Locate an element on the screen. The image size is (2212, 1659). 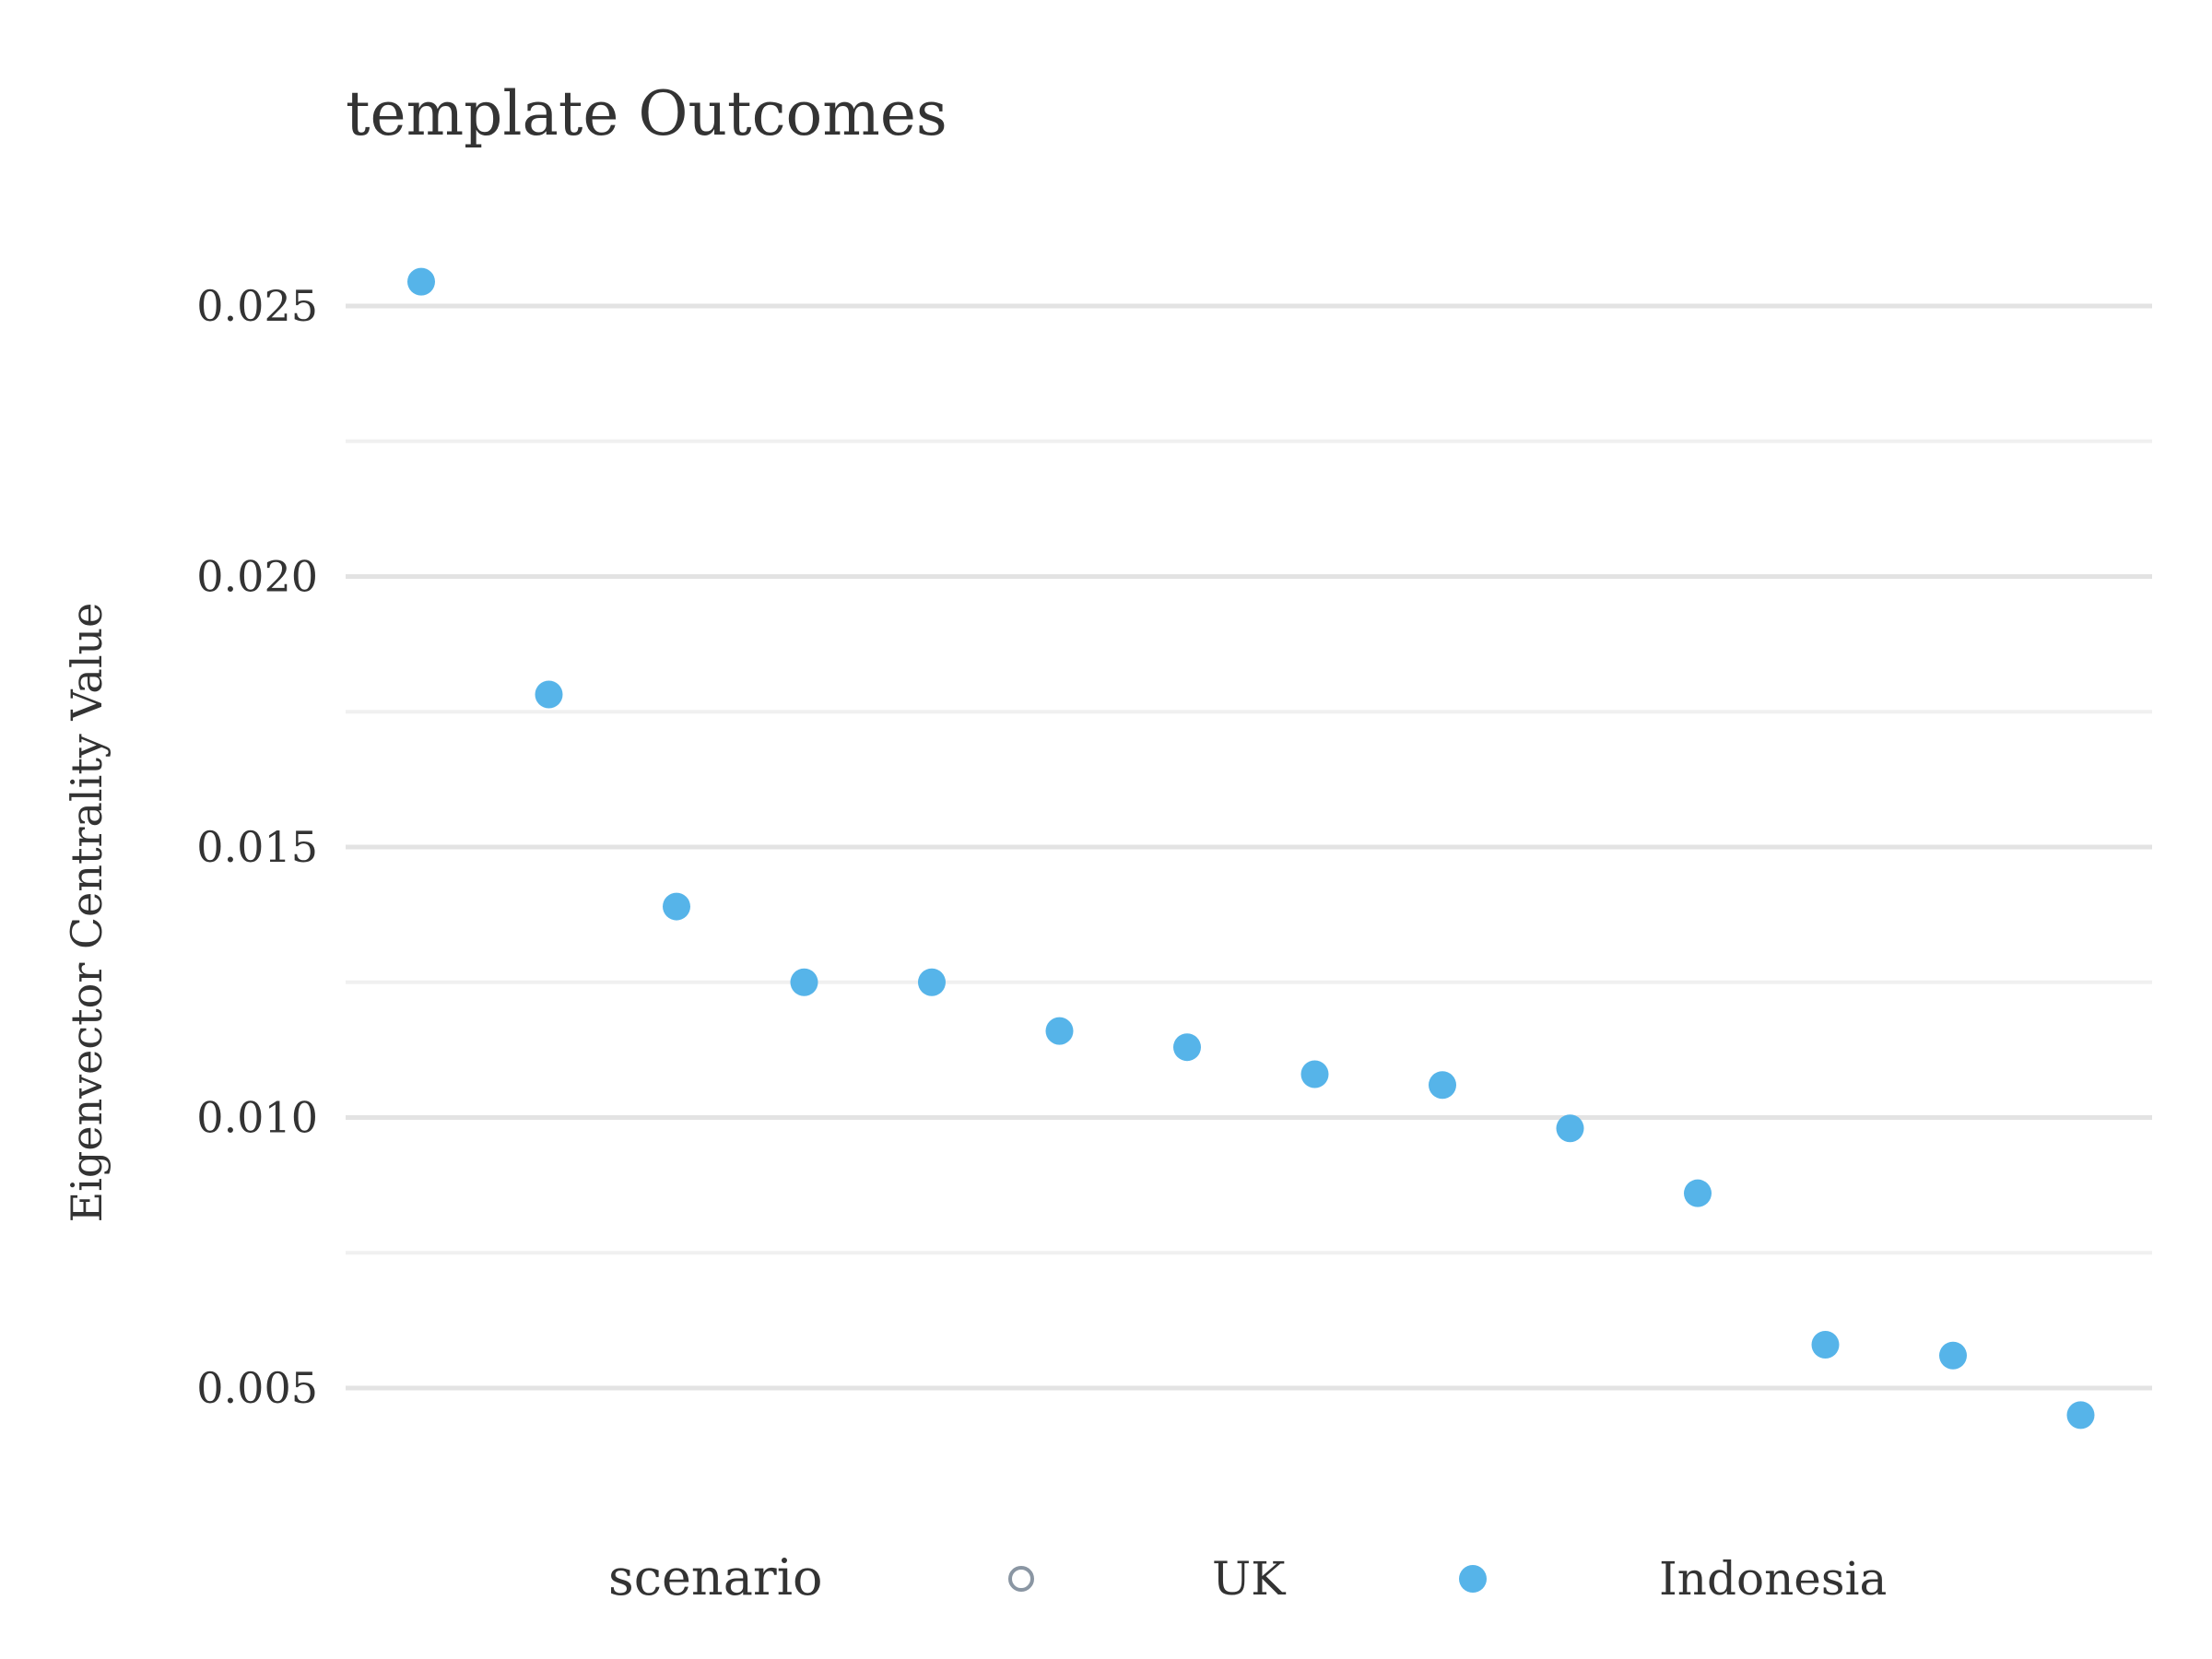
y-axis-label: Eigenvector Centrality Value is located at coordinates (87, 913).